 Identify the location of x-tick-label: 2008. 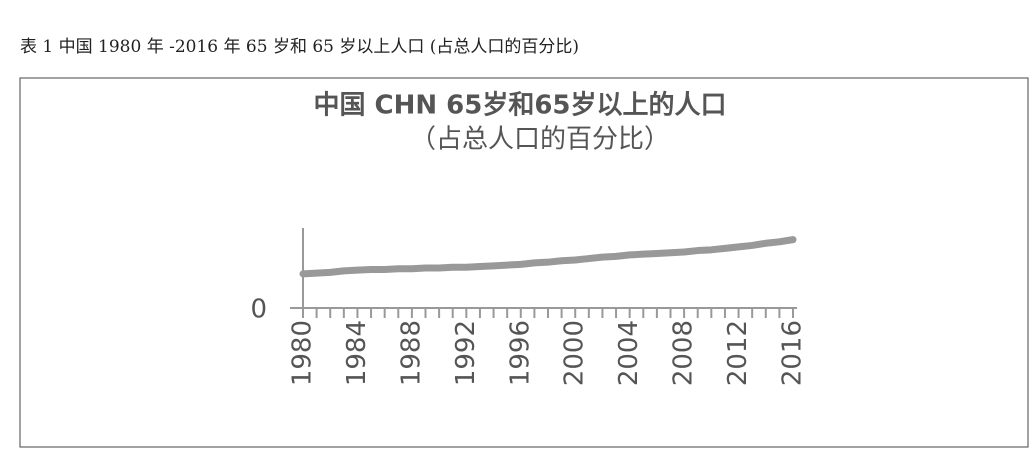
(684, 353).